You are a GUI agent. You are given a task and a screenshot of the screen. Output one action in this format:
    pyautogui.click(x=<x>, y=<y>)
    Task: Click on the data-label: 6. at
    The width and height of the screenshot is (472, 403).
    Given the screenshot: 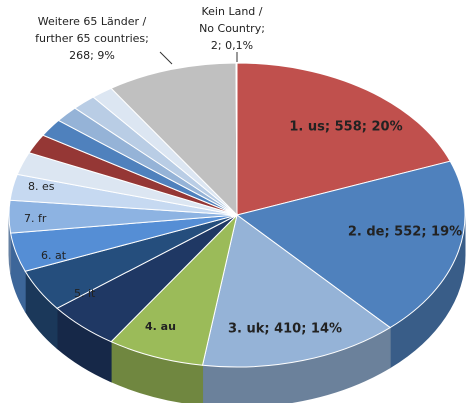 What is the action you would take?
    pyautogui.click(x=54, y=255)
    